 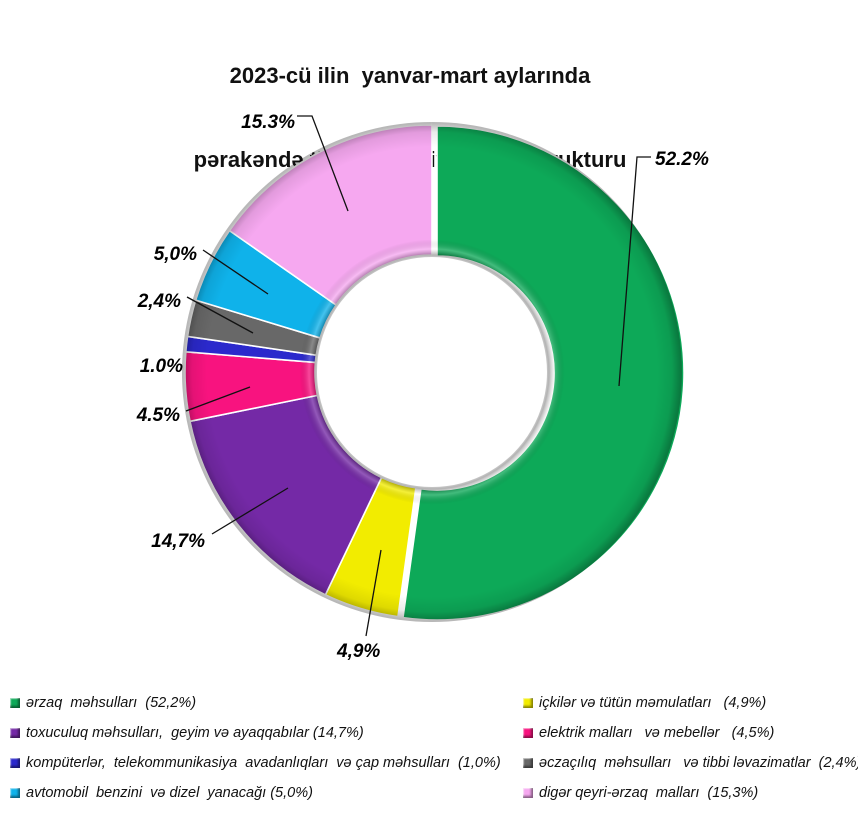 What do you see at coordinates (220, 315) in the screenshot?
I see `leader-line-eczaciliq` at bounding box center [220, 315].